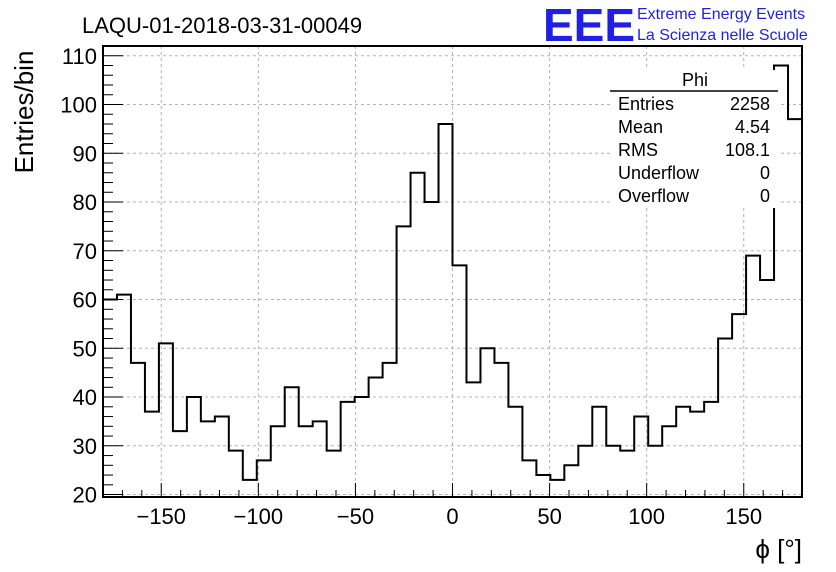 The width and height of the screenshot is (836, 572). What do you see at coordinates (743, 516) in the screenshot?
I see `x-tick-label: 150` at bounding box center [743, 516].